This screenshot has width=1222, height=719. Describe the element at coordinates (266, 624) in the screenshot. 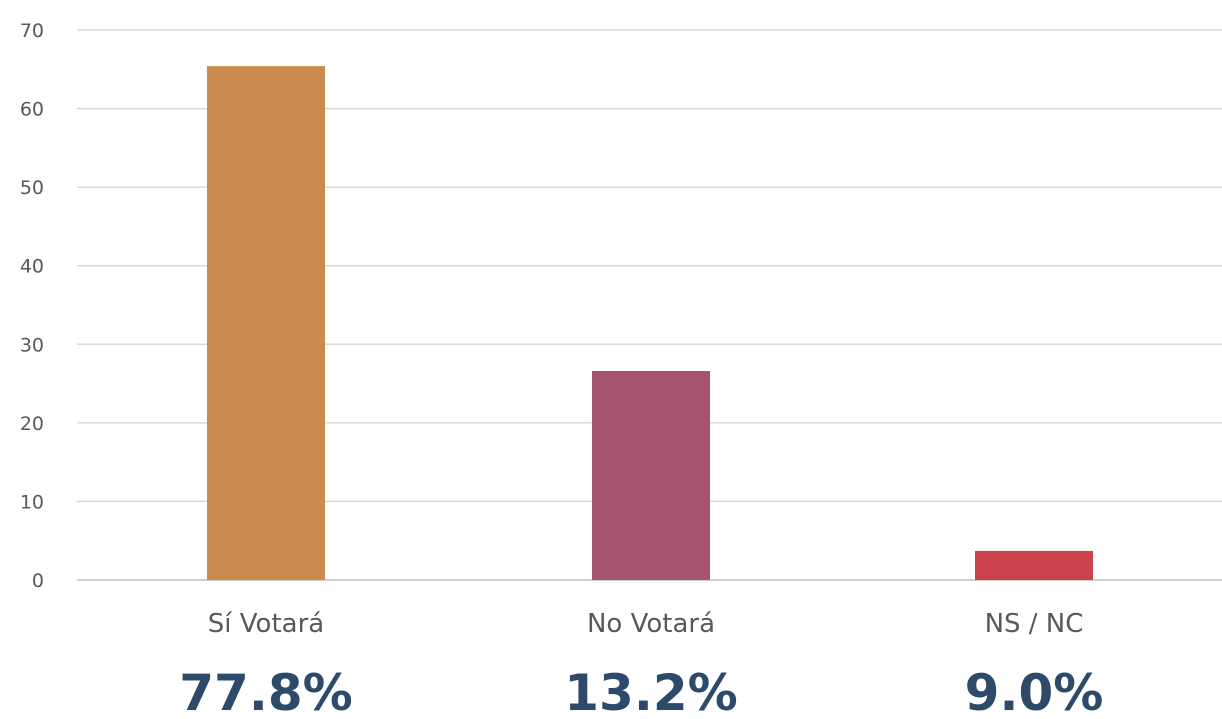

I see `x-category-label: Sí Votará` at that location.